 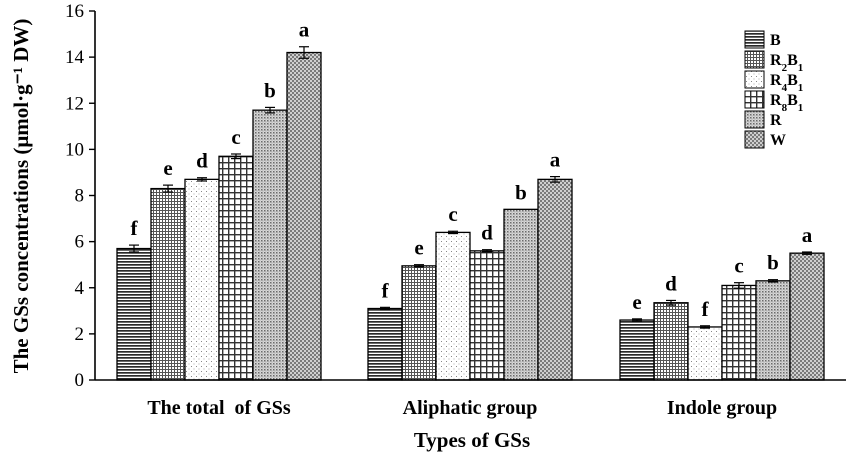 I want to click on legend-label-r4b1: R4B1, so click(x=786, y=83).